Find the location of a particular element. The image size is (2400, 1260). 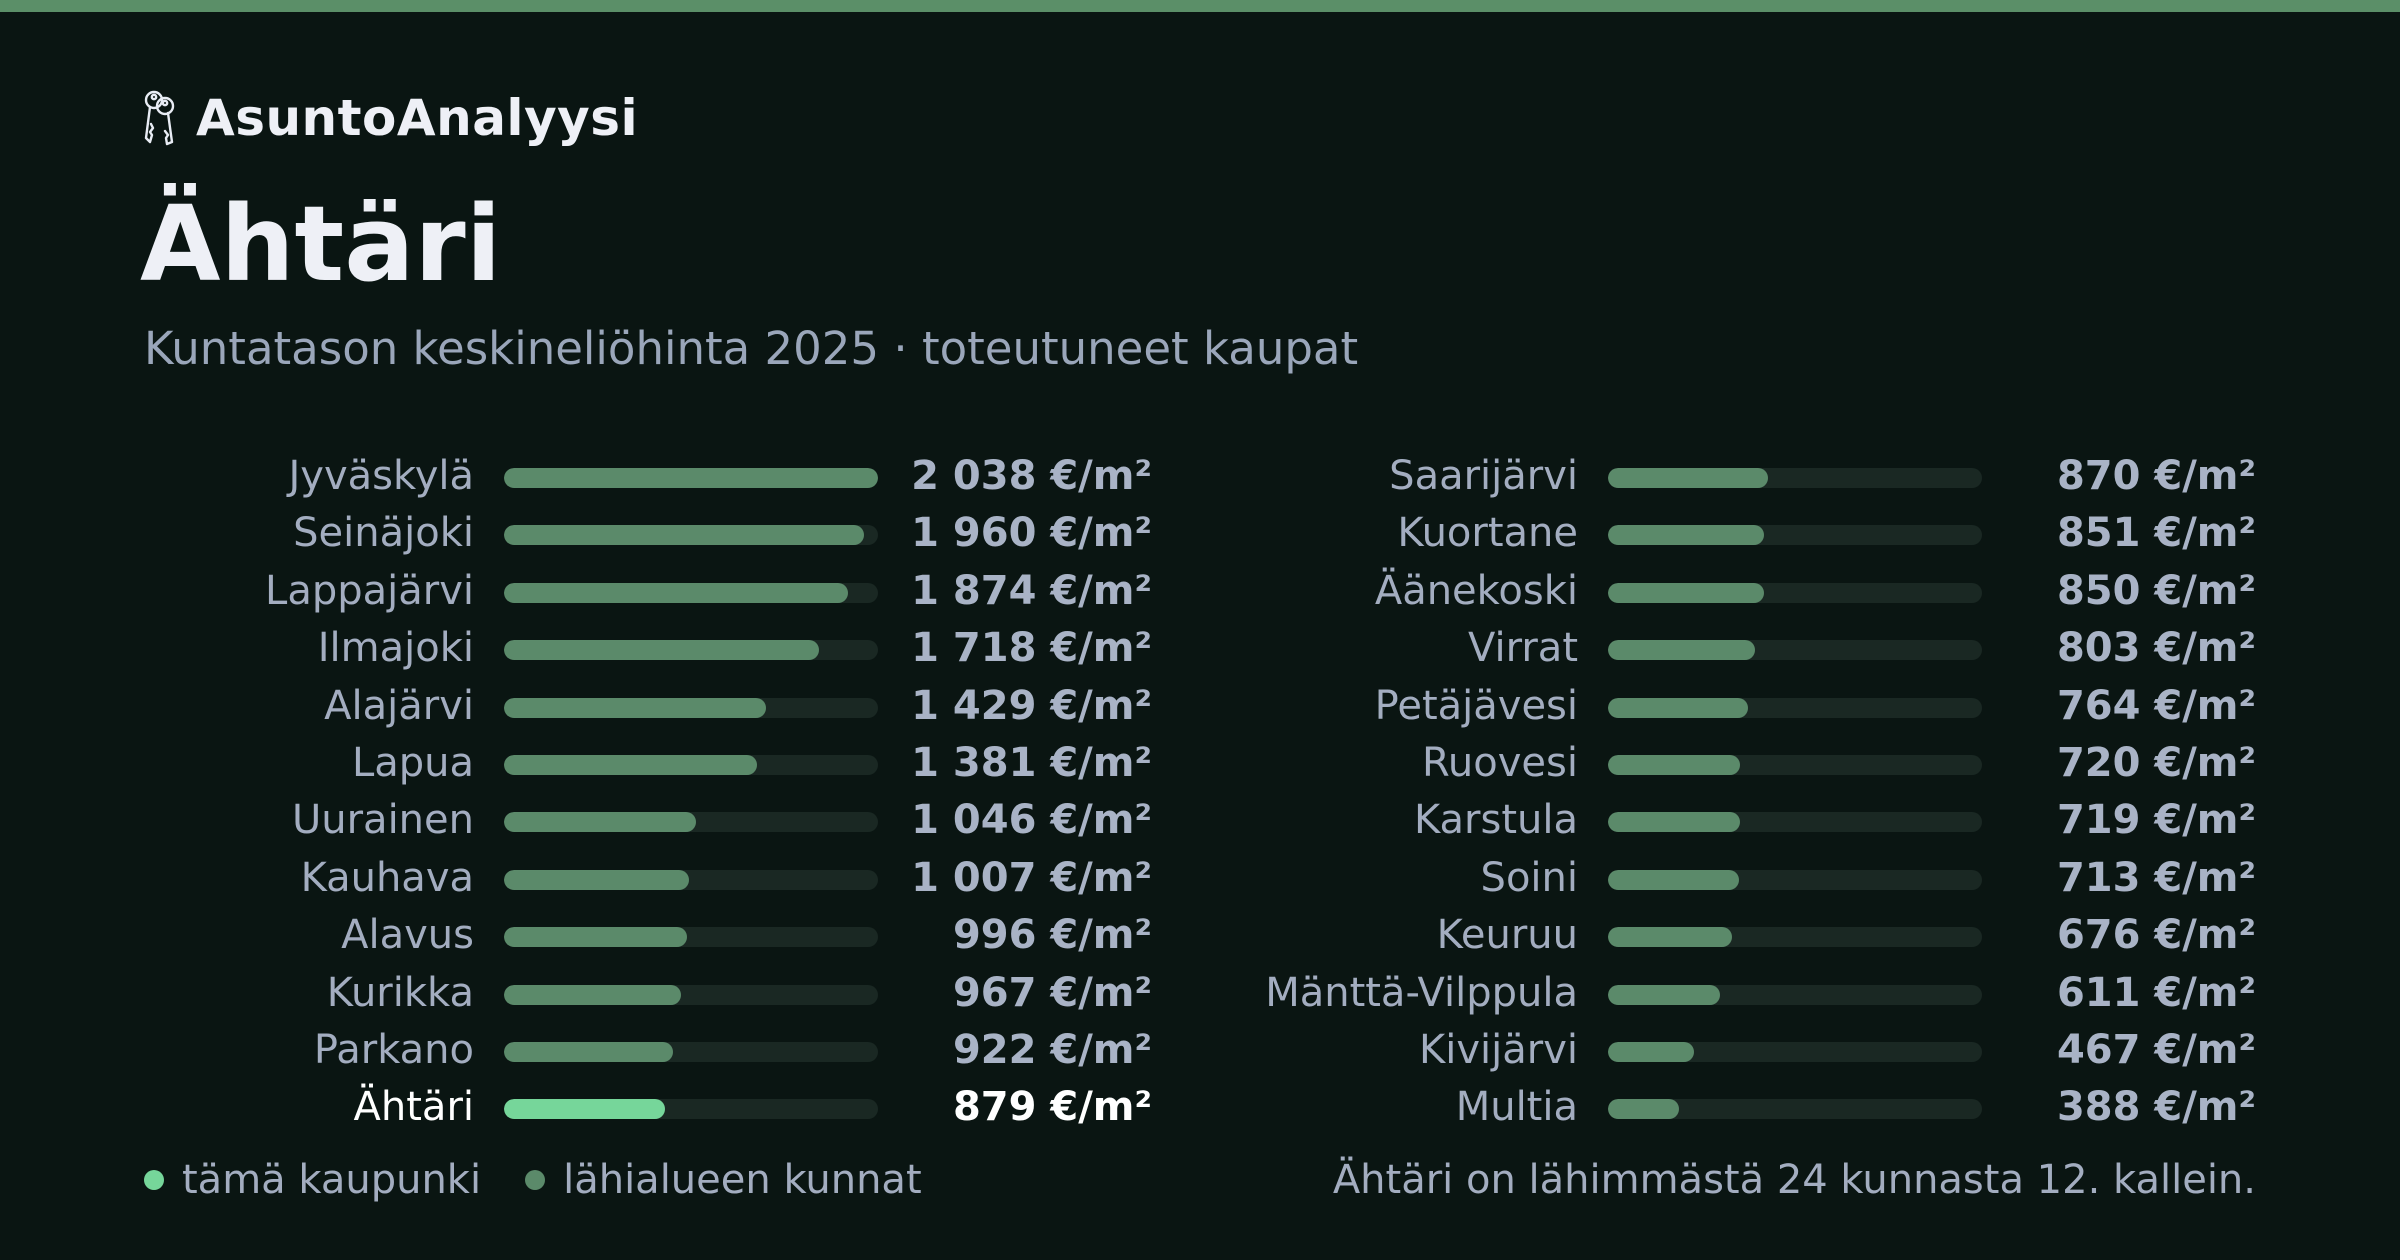

legend-label-neighbours: lähialueen kunnat is located at coordinates (742, 1180).